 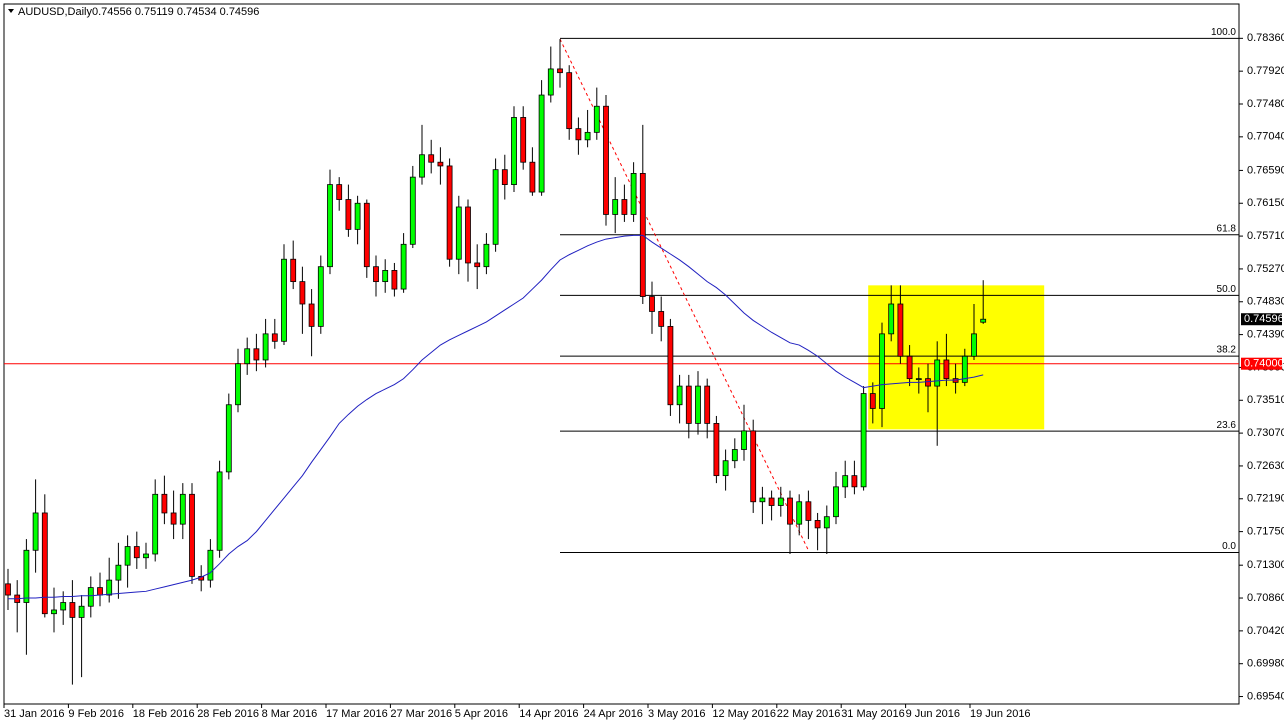 I want to click on x-tick-label: 31 Jan 2016, so click(x=34, y=714).